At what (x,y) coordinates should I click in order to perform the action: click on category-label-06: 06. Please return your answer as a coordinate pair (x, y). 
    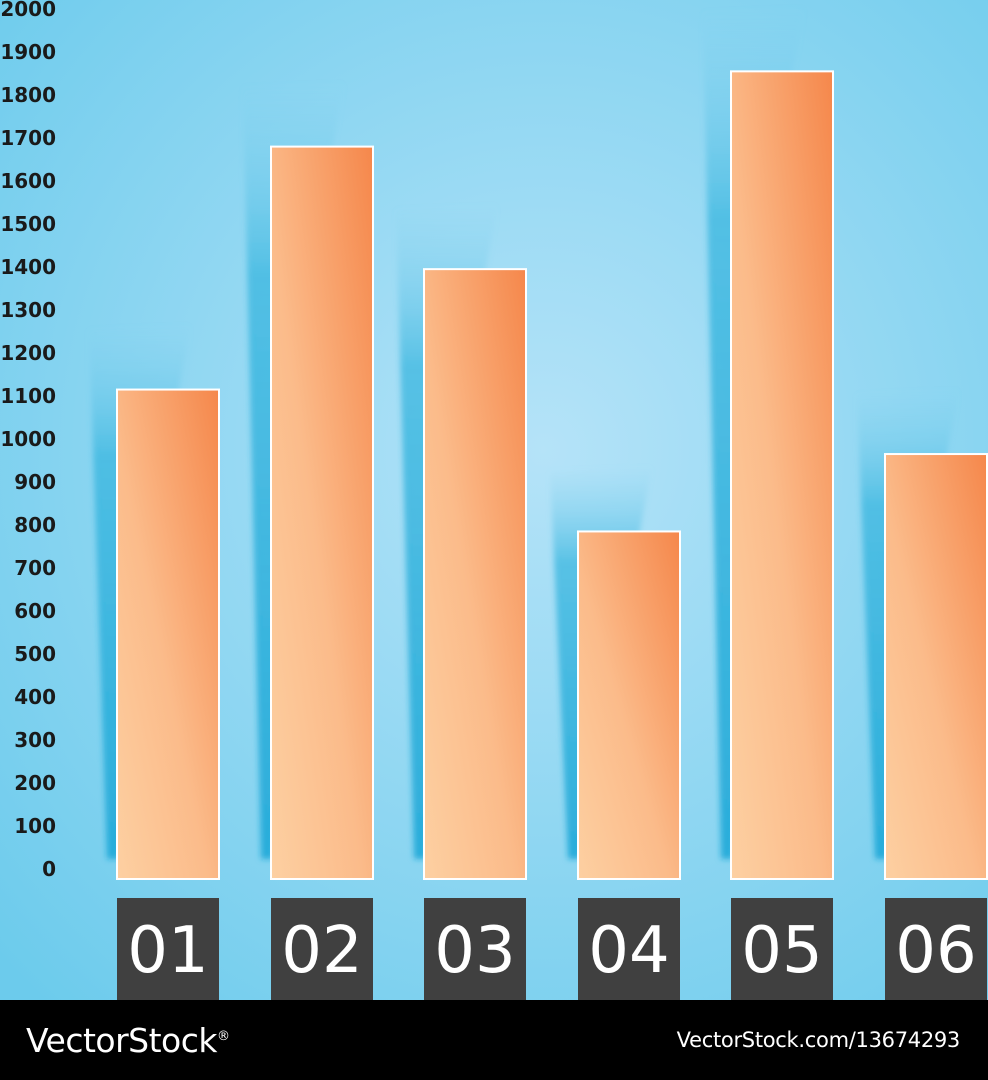
    Looking at the image, I should click on (935, 951).